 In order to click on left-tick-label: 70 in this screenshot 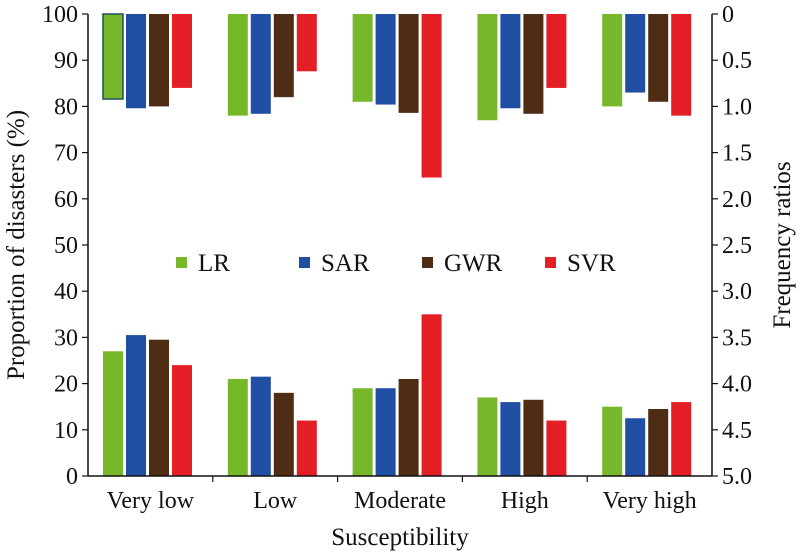, I will do `click(66, 154)`.